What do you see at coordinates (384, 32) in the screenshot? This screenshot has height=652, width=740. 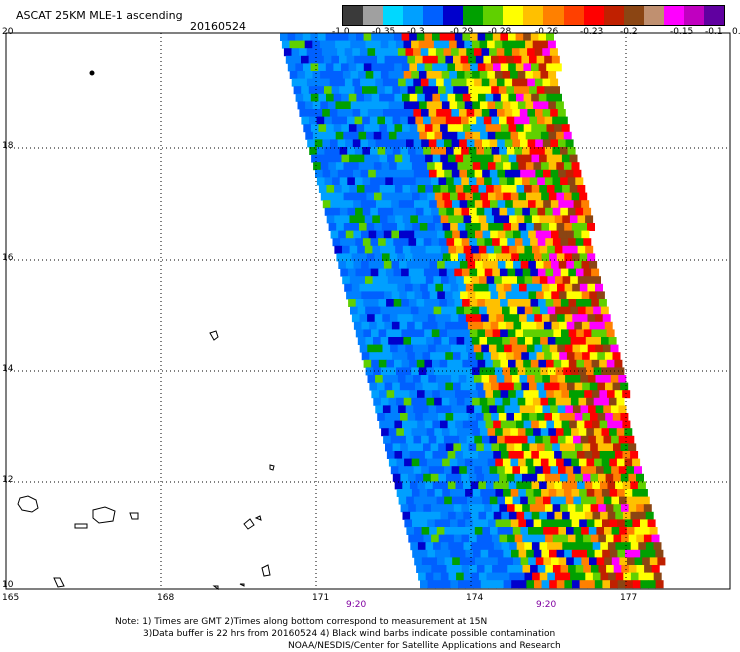 I see `colorbar-label: -0.35` at bounding box center [384, 32].